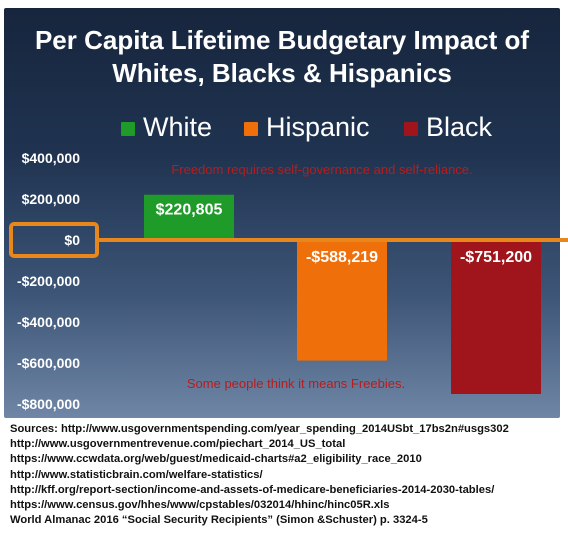  Describe the element at coordinates (318, 127) in the screenshot. I see `legend-label-hispanic: Hispanic` at that location.